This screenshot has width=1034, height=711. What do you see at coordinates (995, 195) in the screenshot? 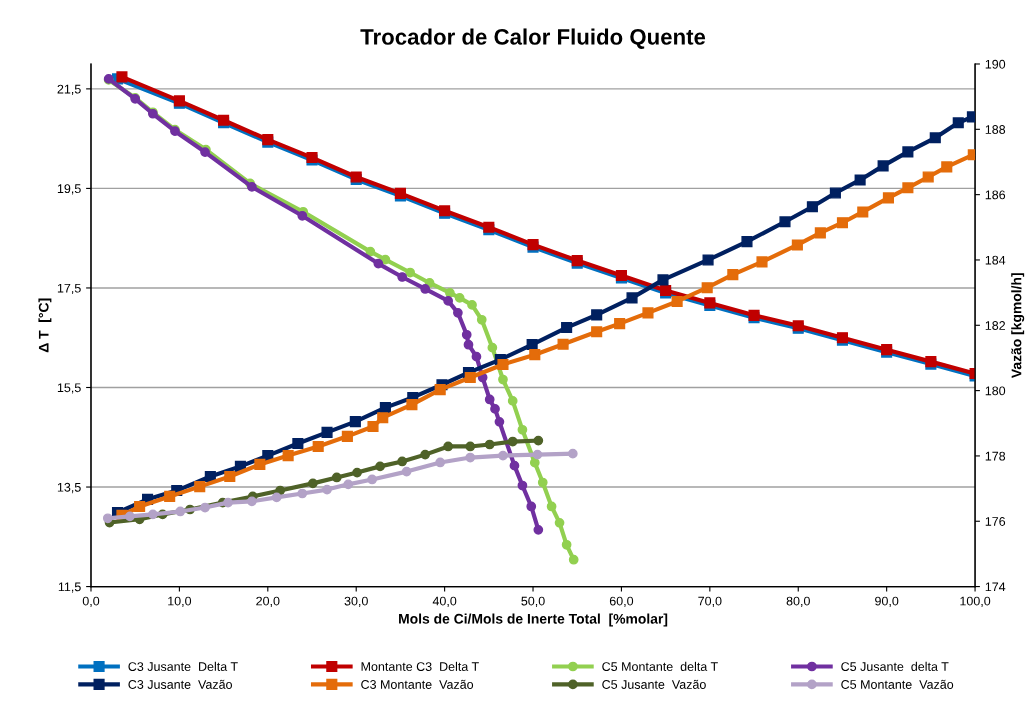
I see `y2-tick-label: 186` at bounding box center [995, 195].